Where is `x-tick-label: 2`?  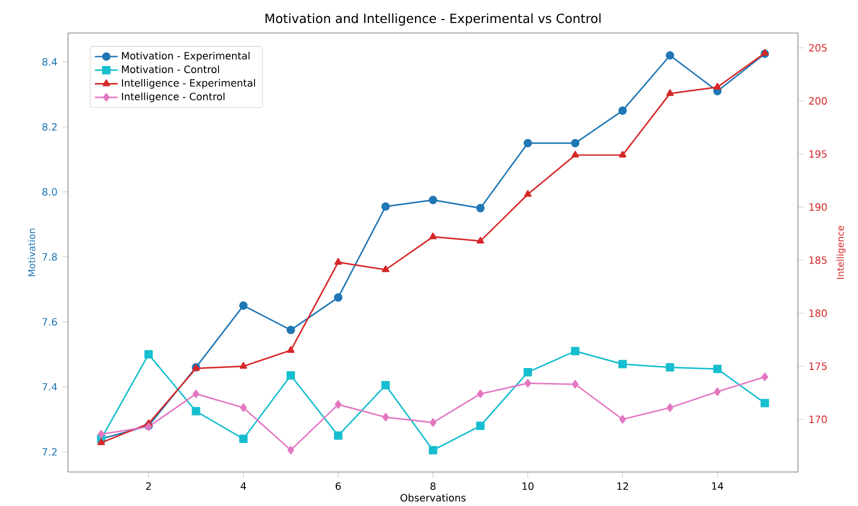 x-tick-label: 2 is located at coordinates (148, 486).